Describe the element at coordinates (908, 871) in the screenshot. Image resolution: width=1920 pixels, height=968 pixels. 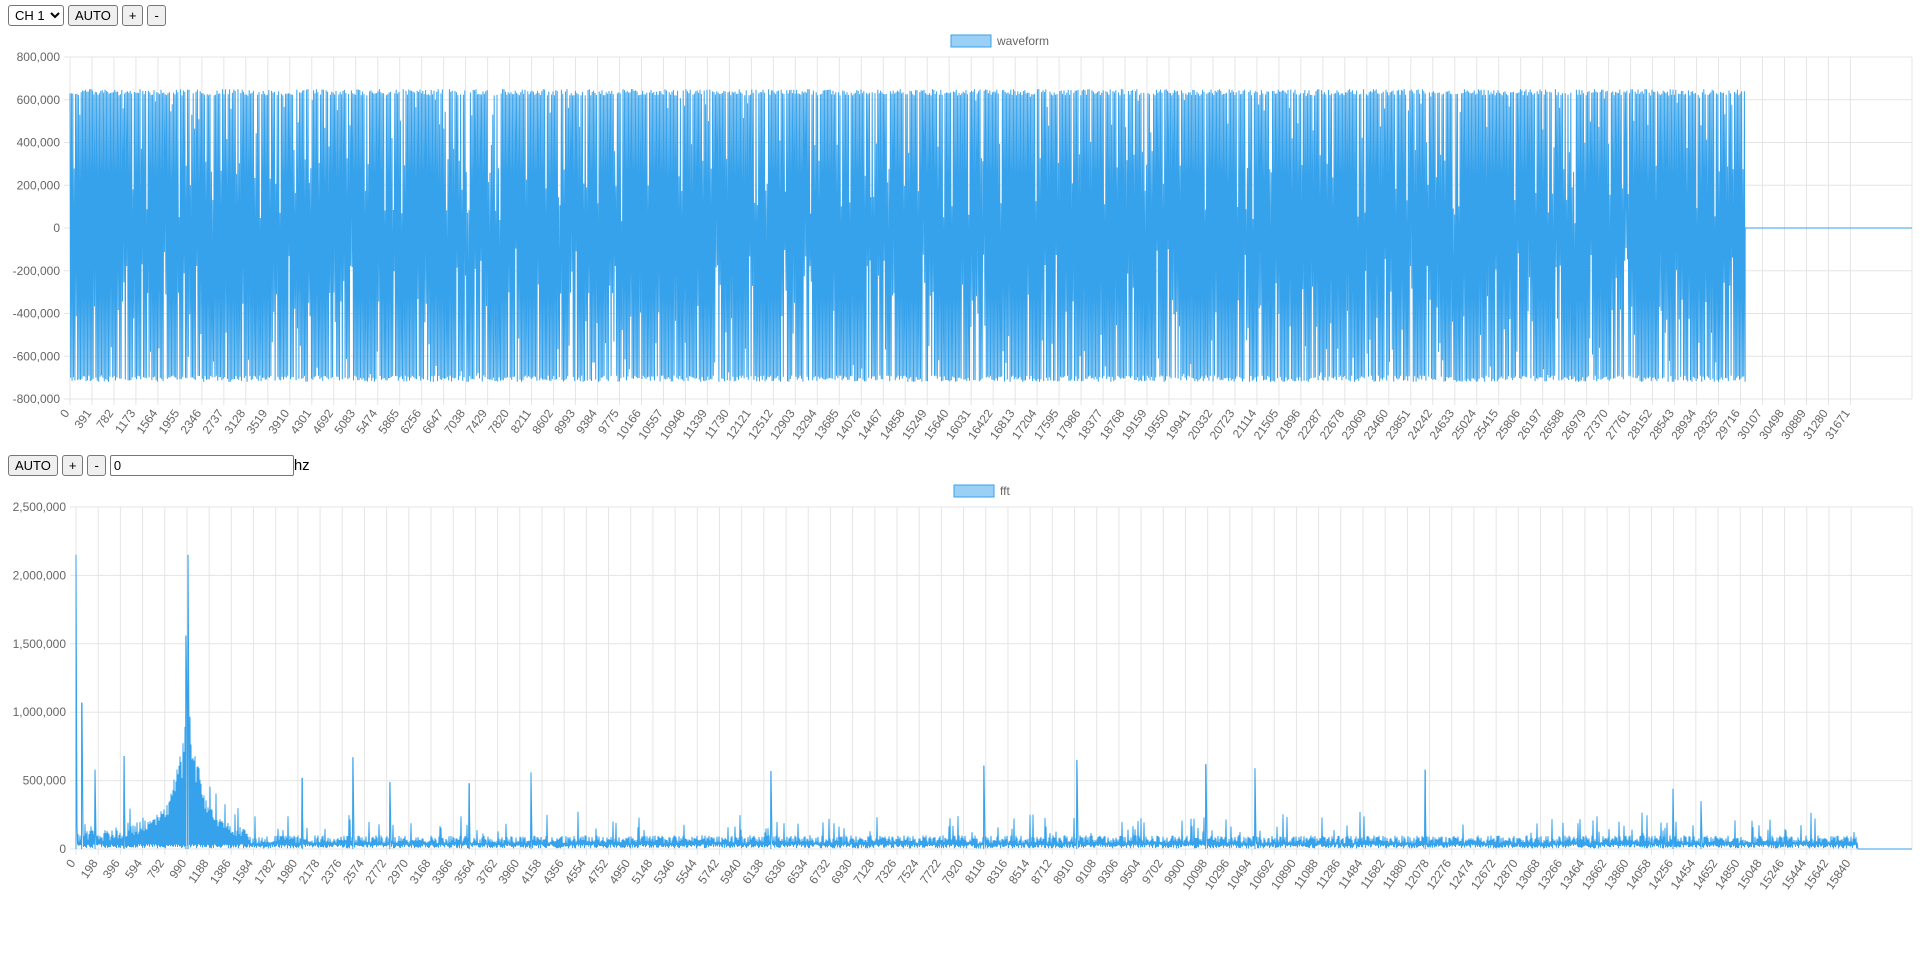
I see `x-tick-label: 7524` at that location.